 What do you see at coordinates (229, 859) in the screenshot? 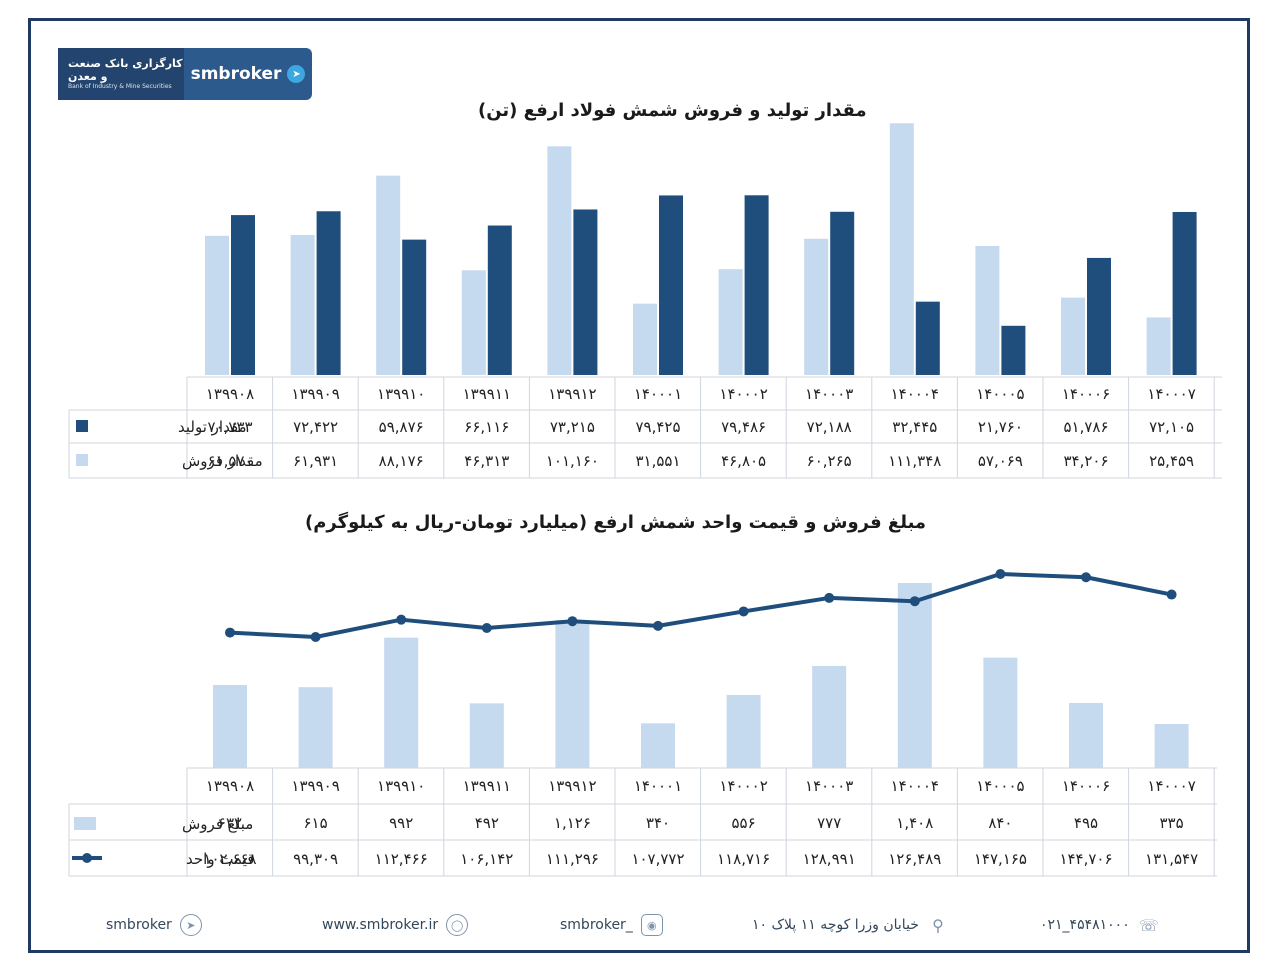
I see `data-label-unit-price: ۱۰۲,۶۶۸` at bounding box center [229, 859].